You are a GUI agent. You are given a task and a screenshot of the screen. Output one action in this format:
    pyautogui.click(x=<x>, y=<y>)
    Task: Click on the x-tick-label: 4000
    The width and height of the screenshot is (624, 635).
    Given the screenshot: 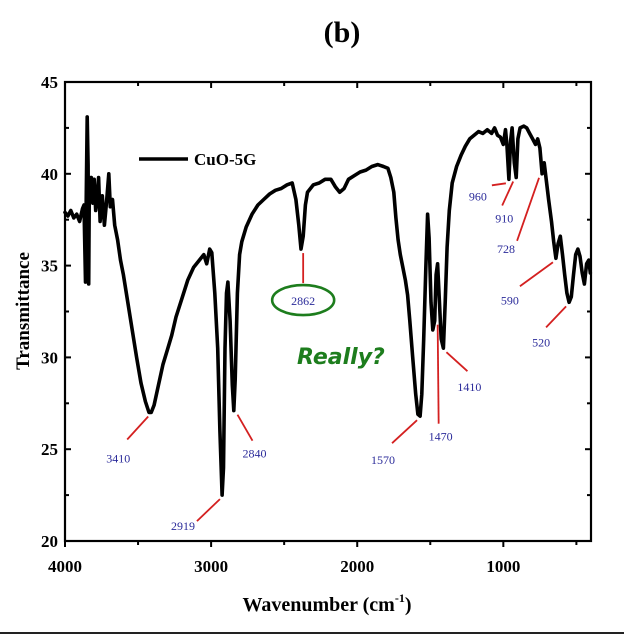 What is the action you would take?
    pyautogui.click(x=65, y=566)
    